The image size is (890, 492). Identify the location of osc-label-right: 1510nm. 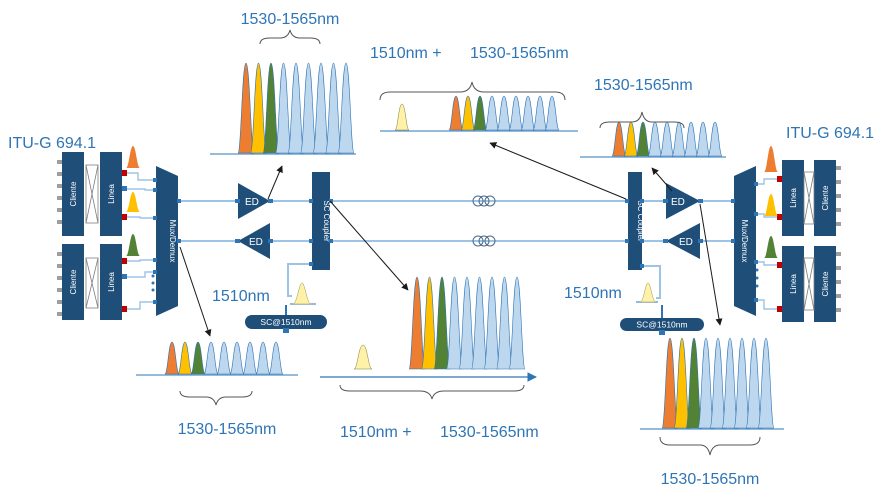
(593, 293).